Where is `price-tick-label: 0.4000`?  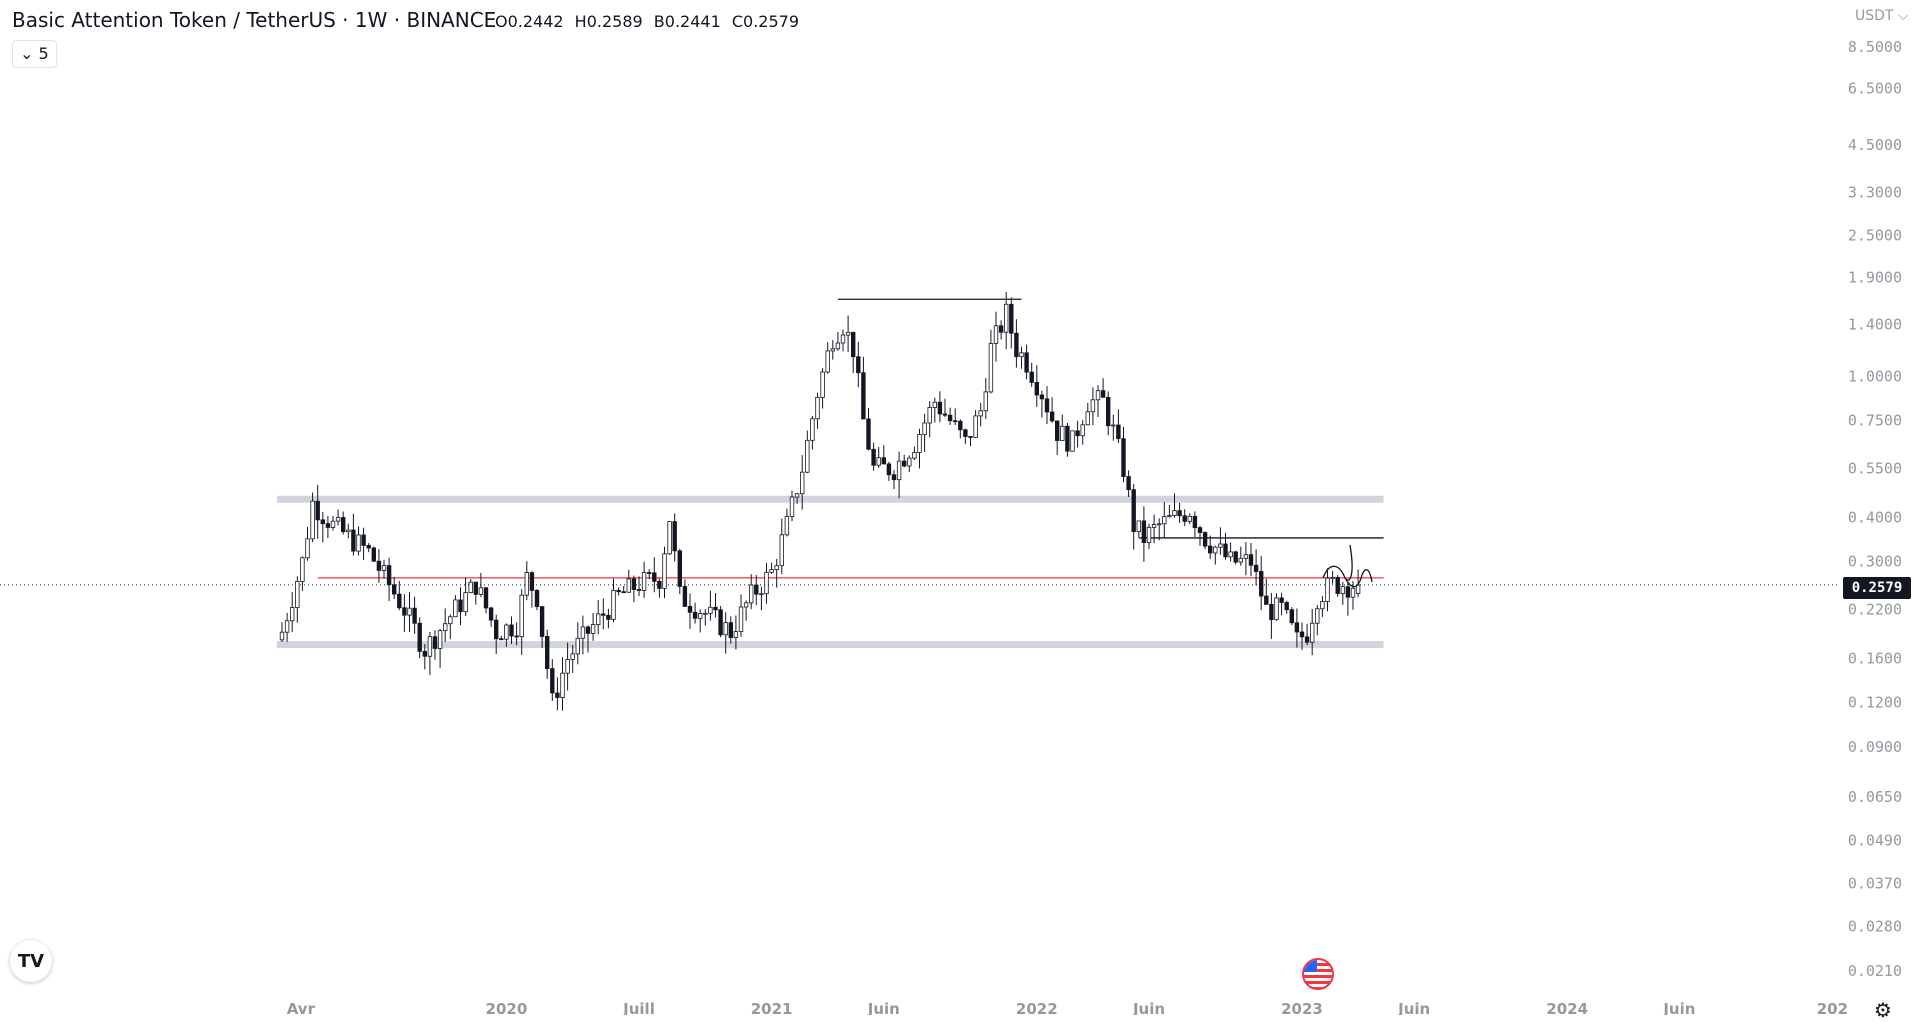
price-tick-label: 0.4000 is located at coordinates (1875, 517).